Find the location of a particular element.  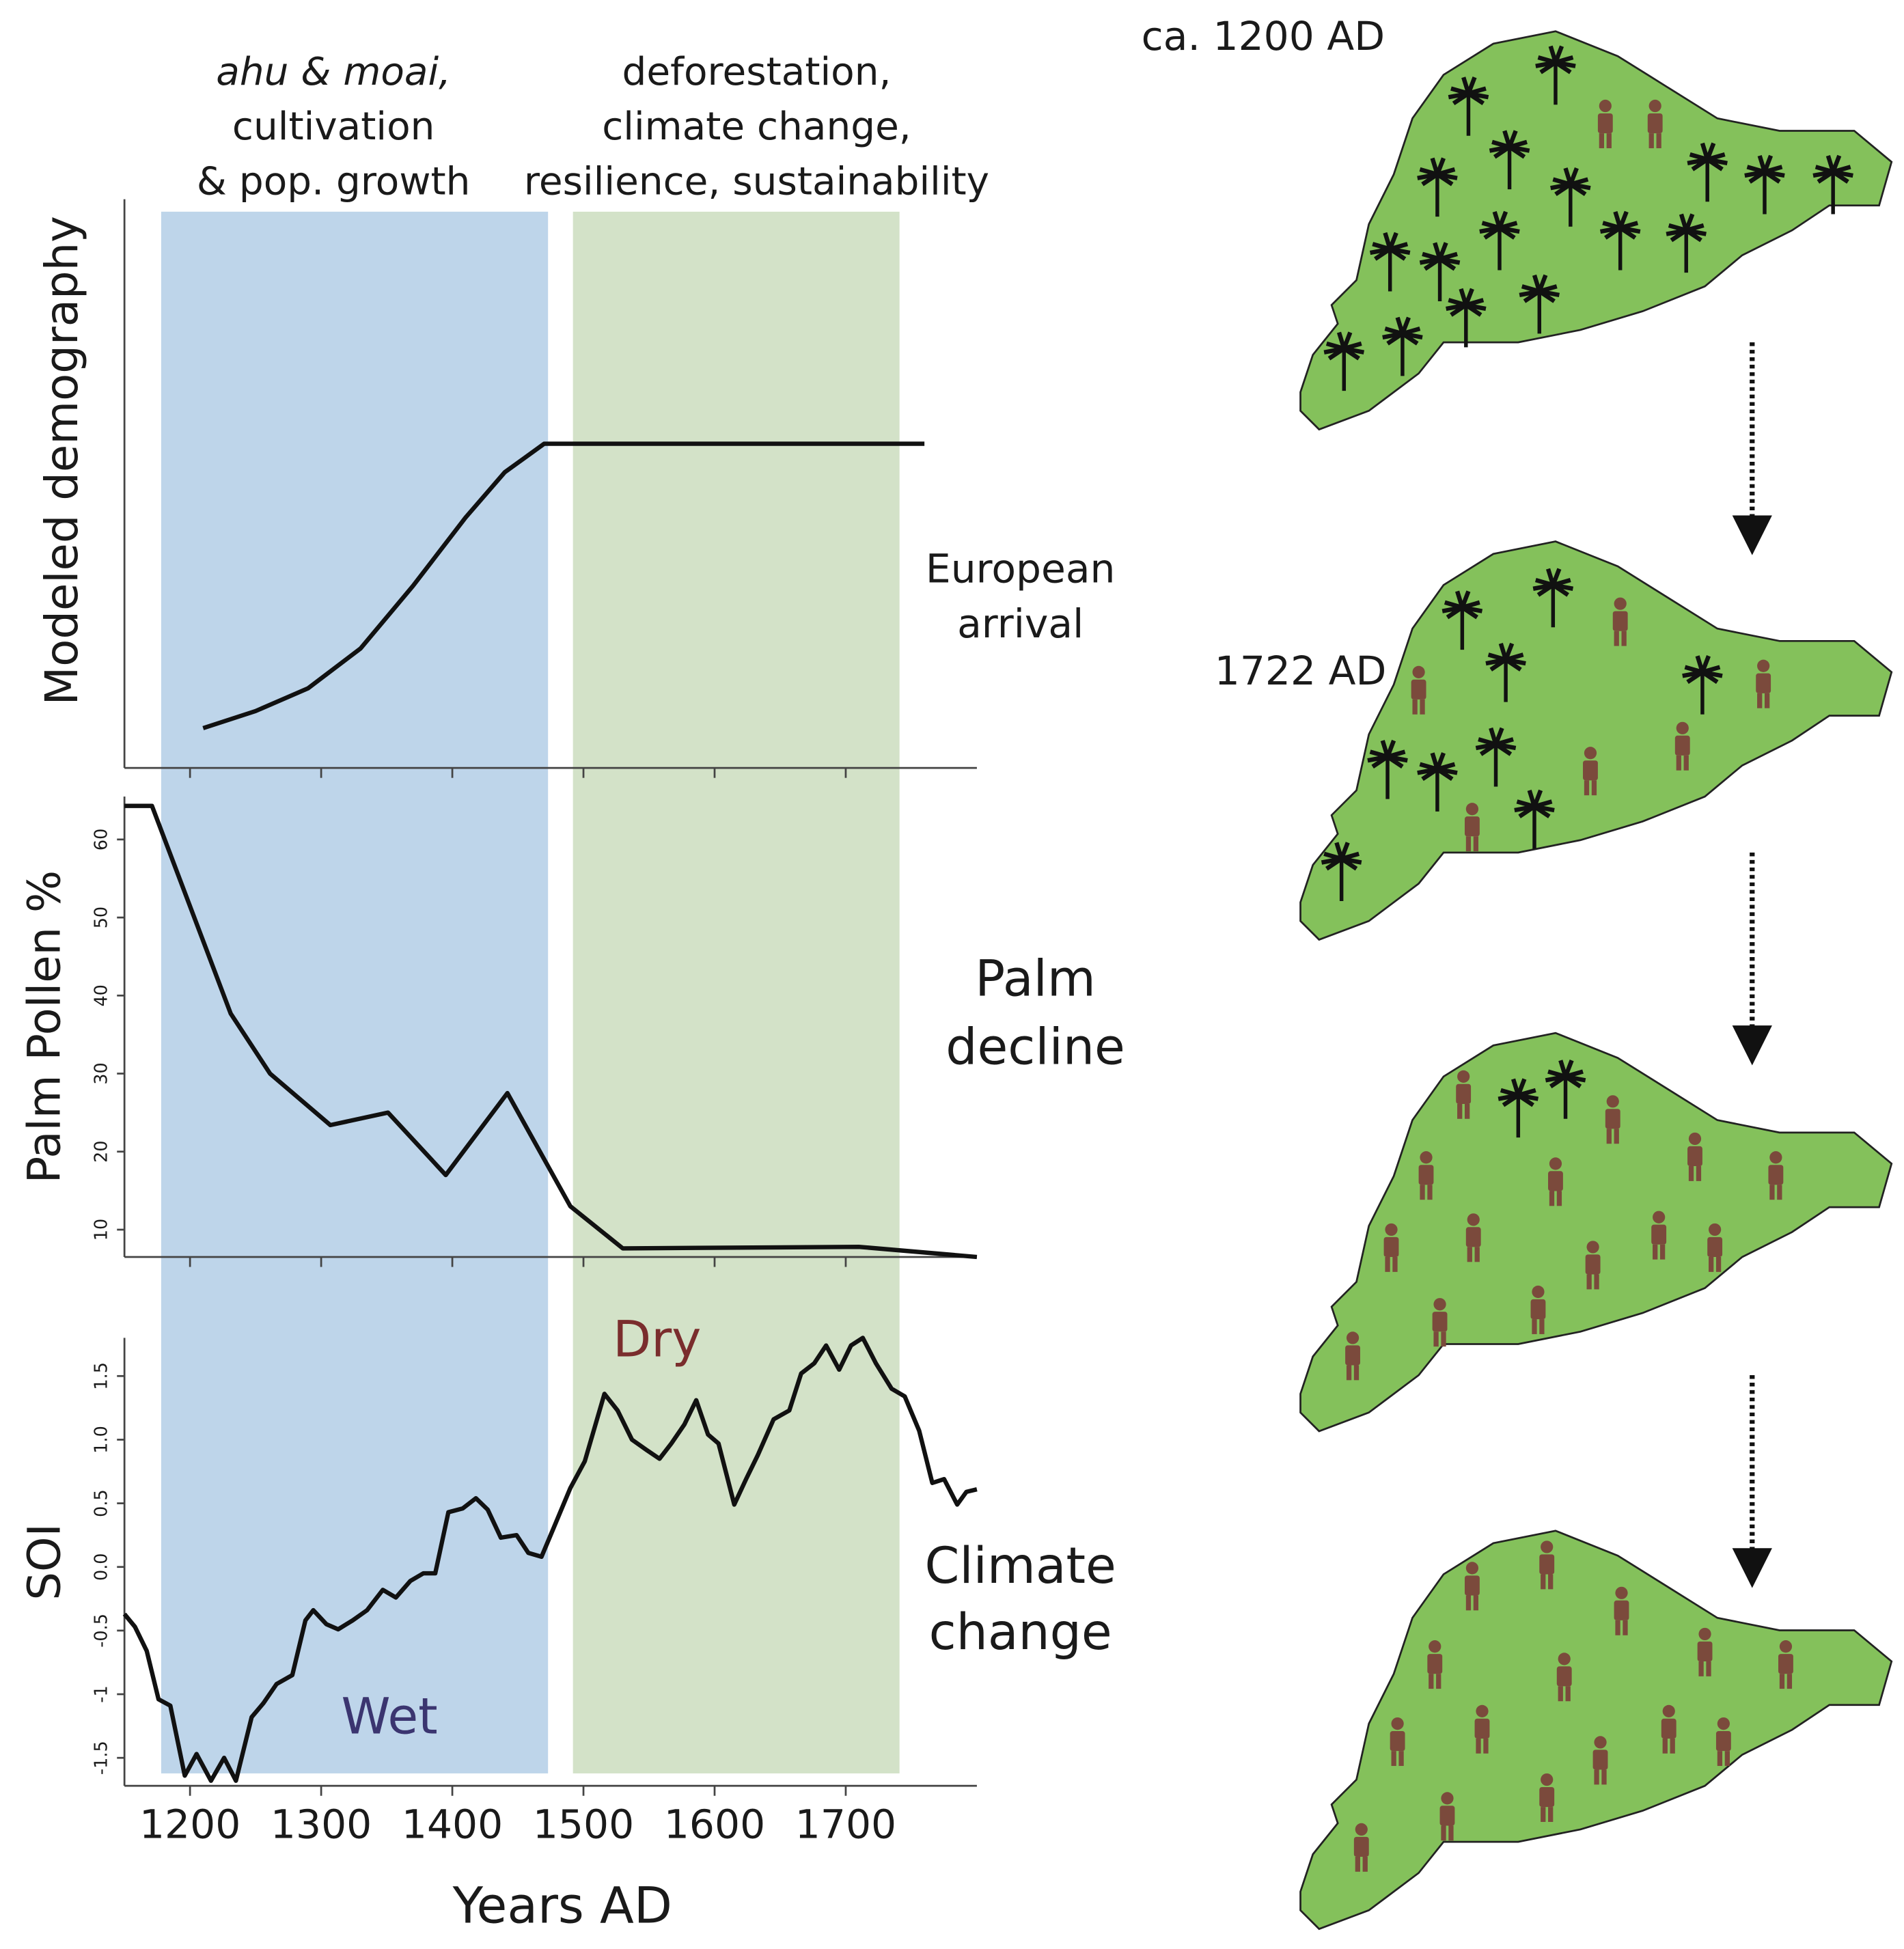

x-tick-label: 1500 is located at coordinates (583, 1824).